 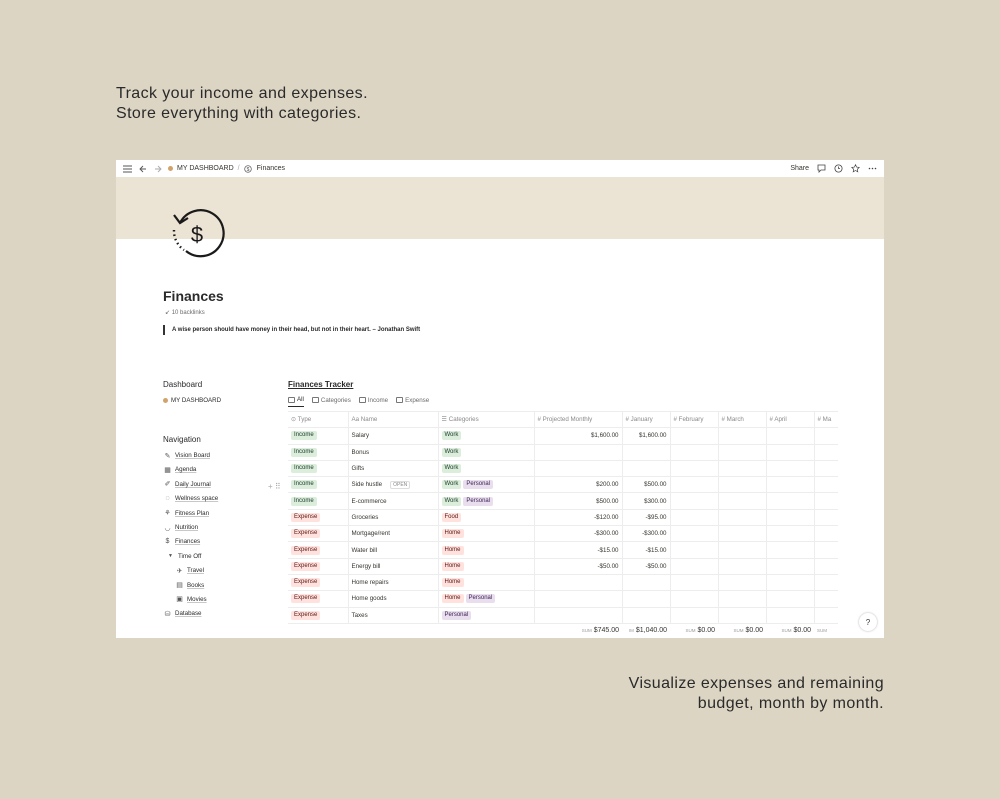 I want to click on cell-projected: -$15.00, so click(x=578, y=550).